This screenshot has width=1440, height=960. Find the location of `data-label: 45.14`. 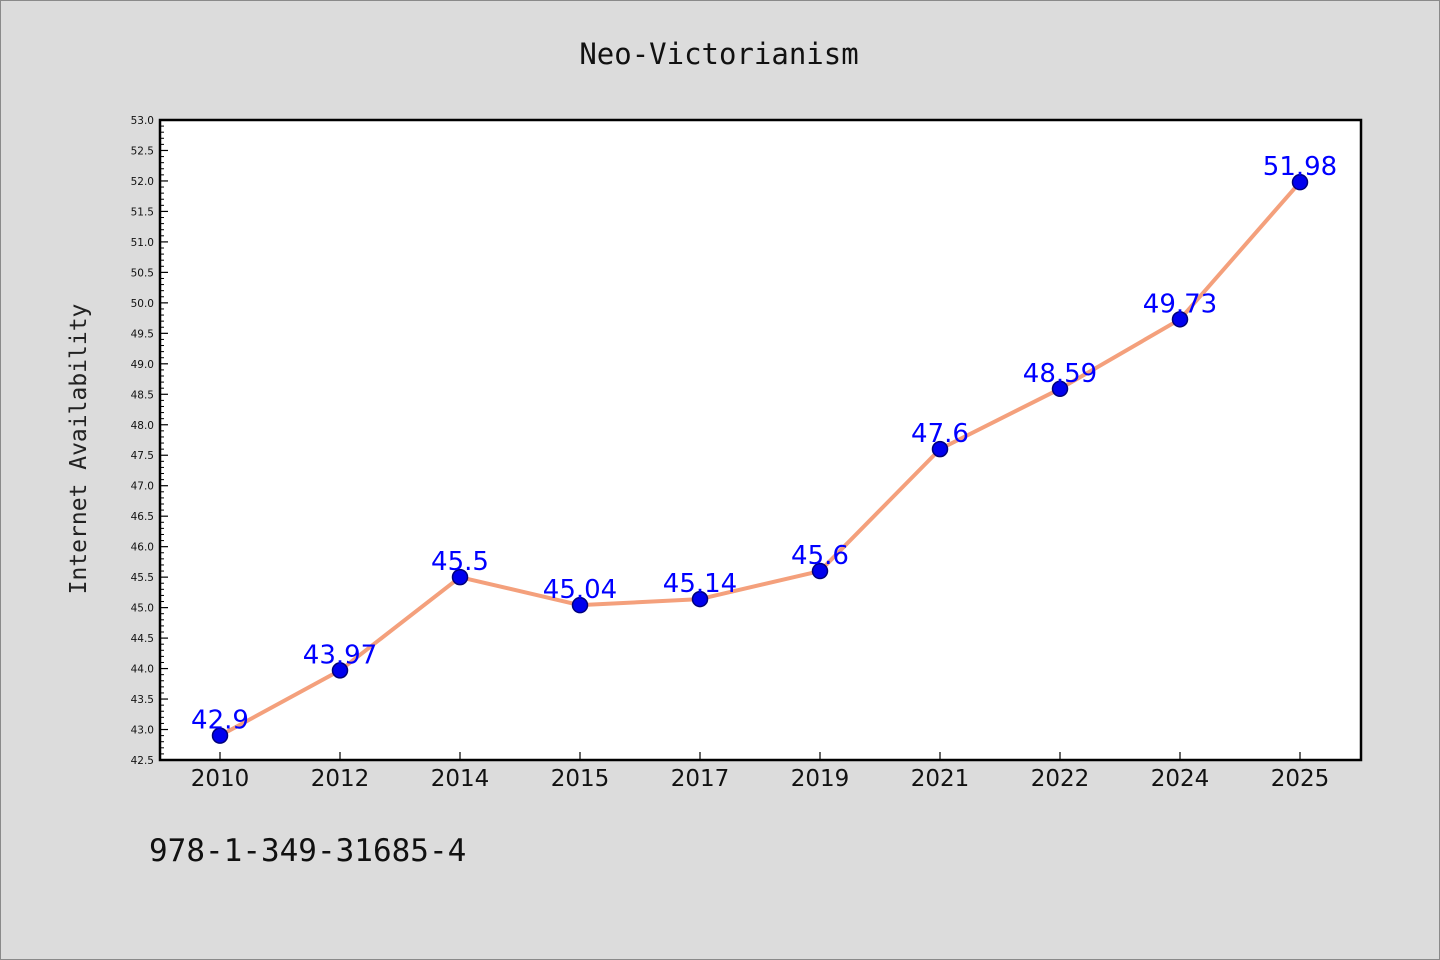

data-label: 45.14 is located at coordinates (700, 584).